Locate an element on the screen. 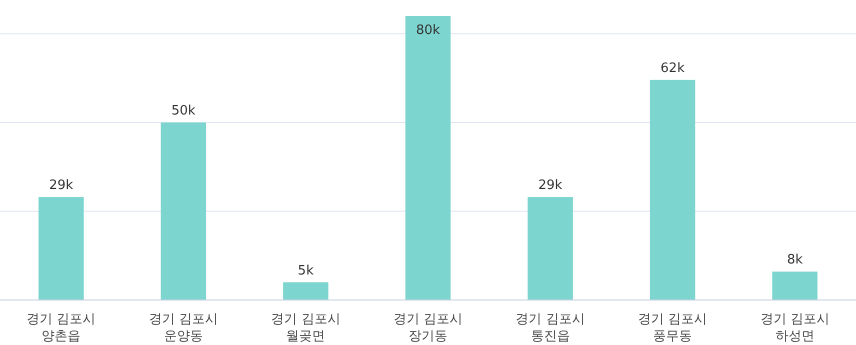  x-tick-label: 경기 김포시 하성면 is located at coordinates (795, 328).